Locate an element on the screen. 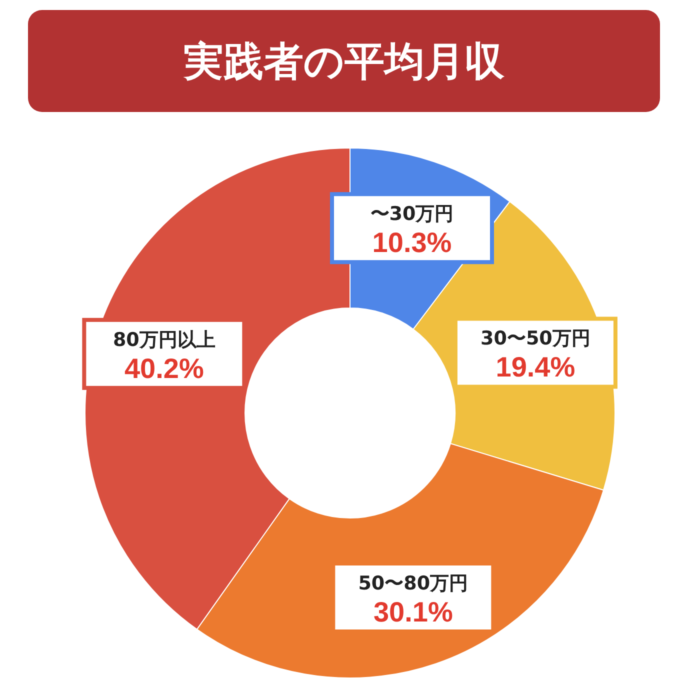 Image resolution: width=691 pixels, height=695 pixels. slice-label: 〜30万円 is located at coordinates (412, 214).